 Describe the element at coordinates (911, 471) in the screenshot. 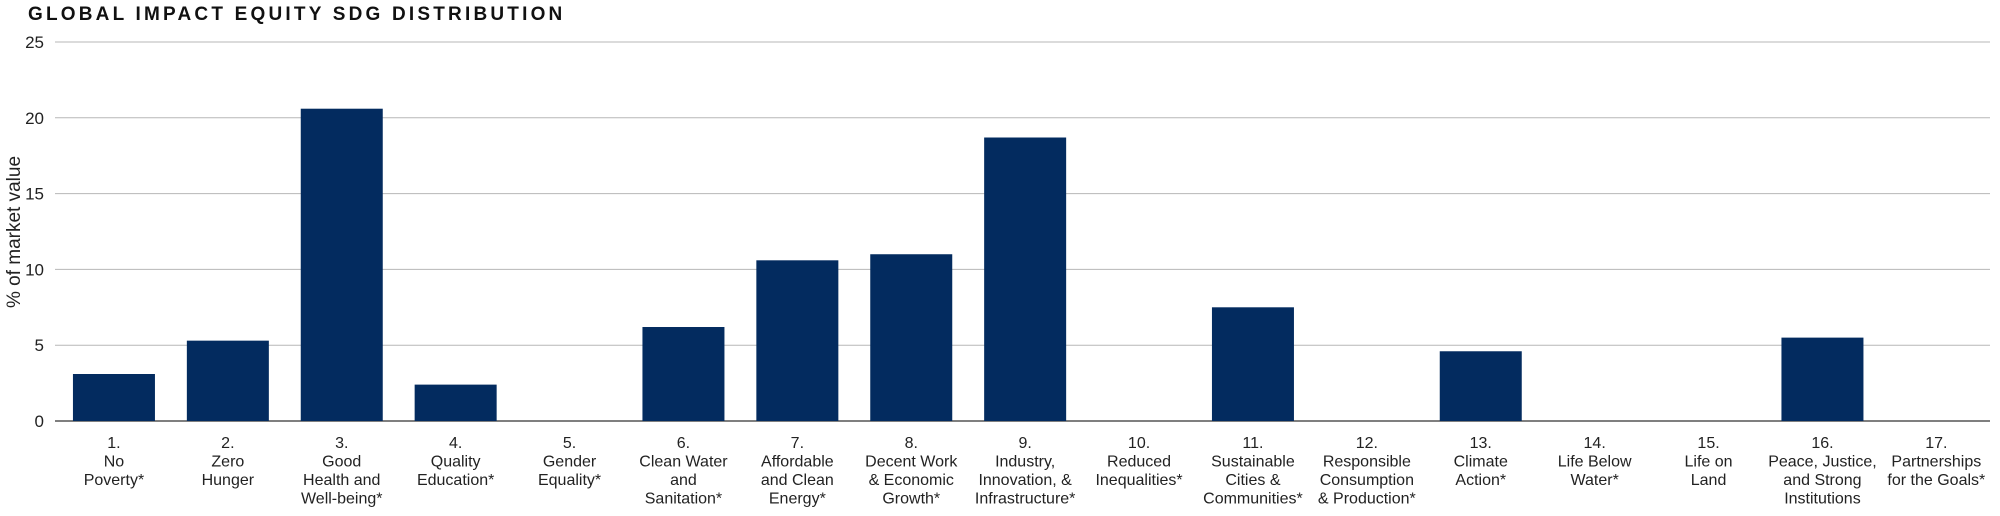

I see `x-category-label: 8. Decent Work & Economic Growth*` at that location.